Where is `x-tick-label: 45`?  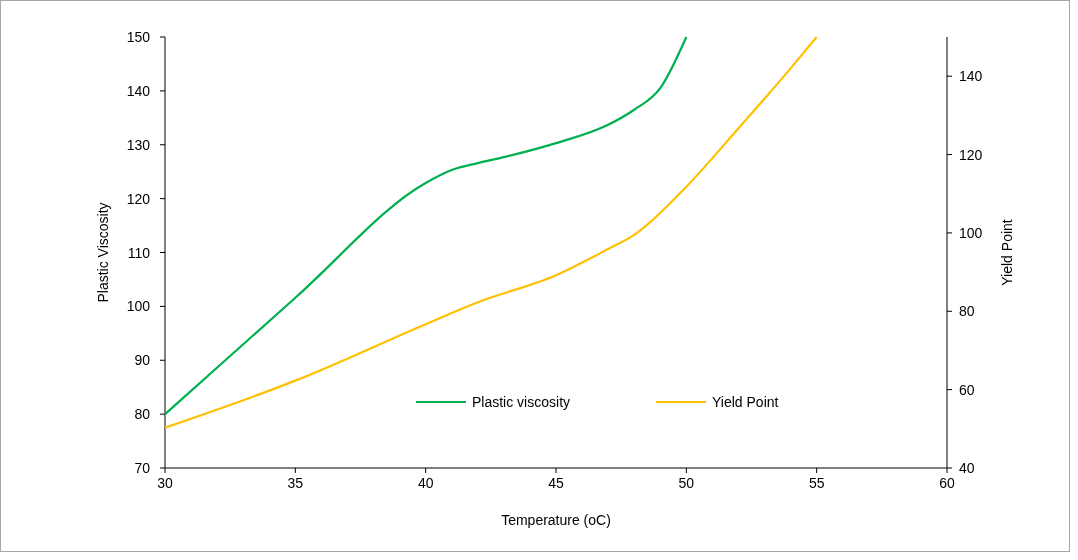 x-tick-label: 45 is located at coordinates (556, 483).